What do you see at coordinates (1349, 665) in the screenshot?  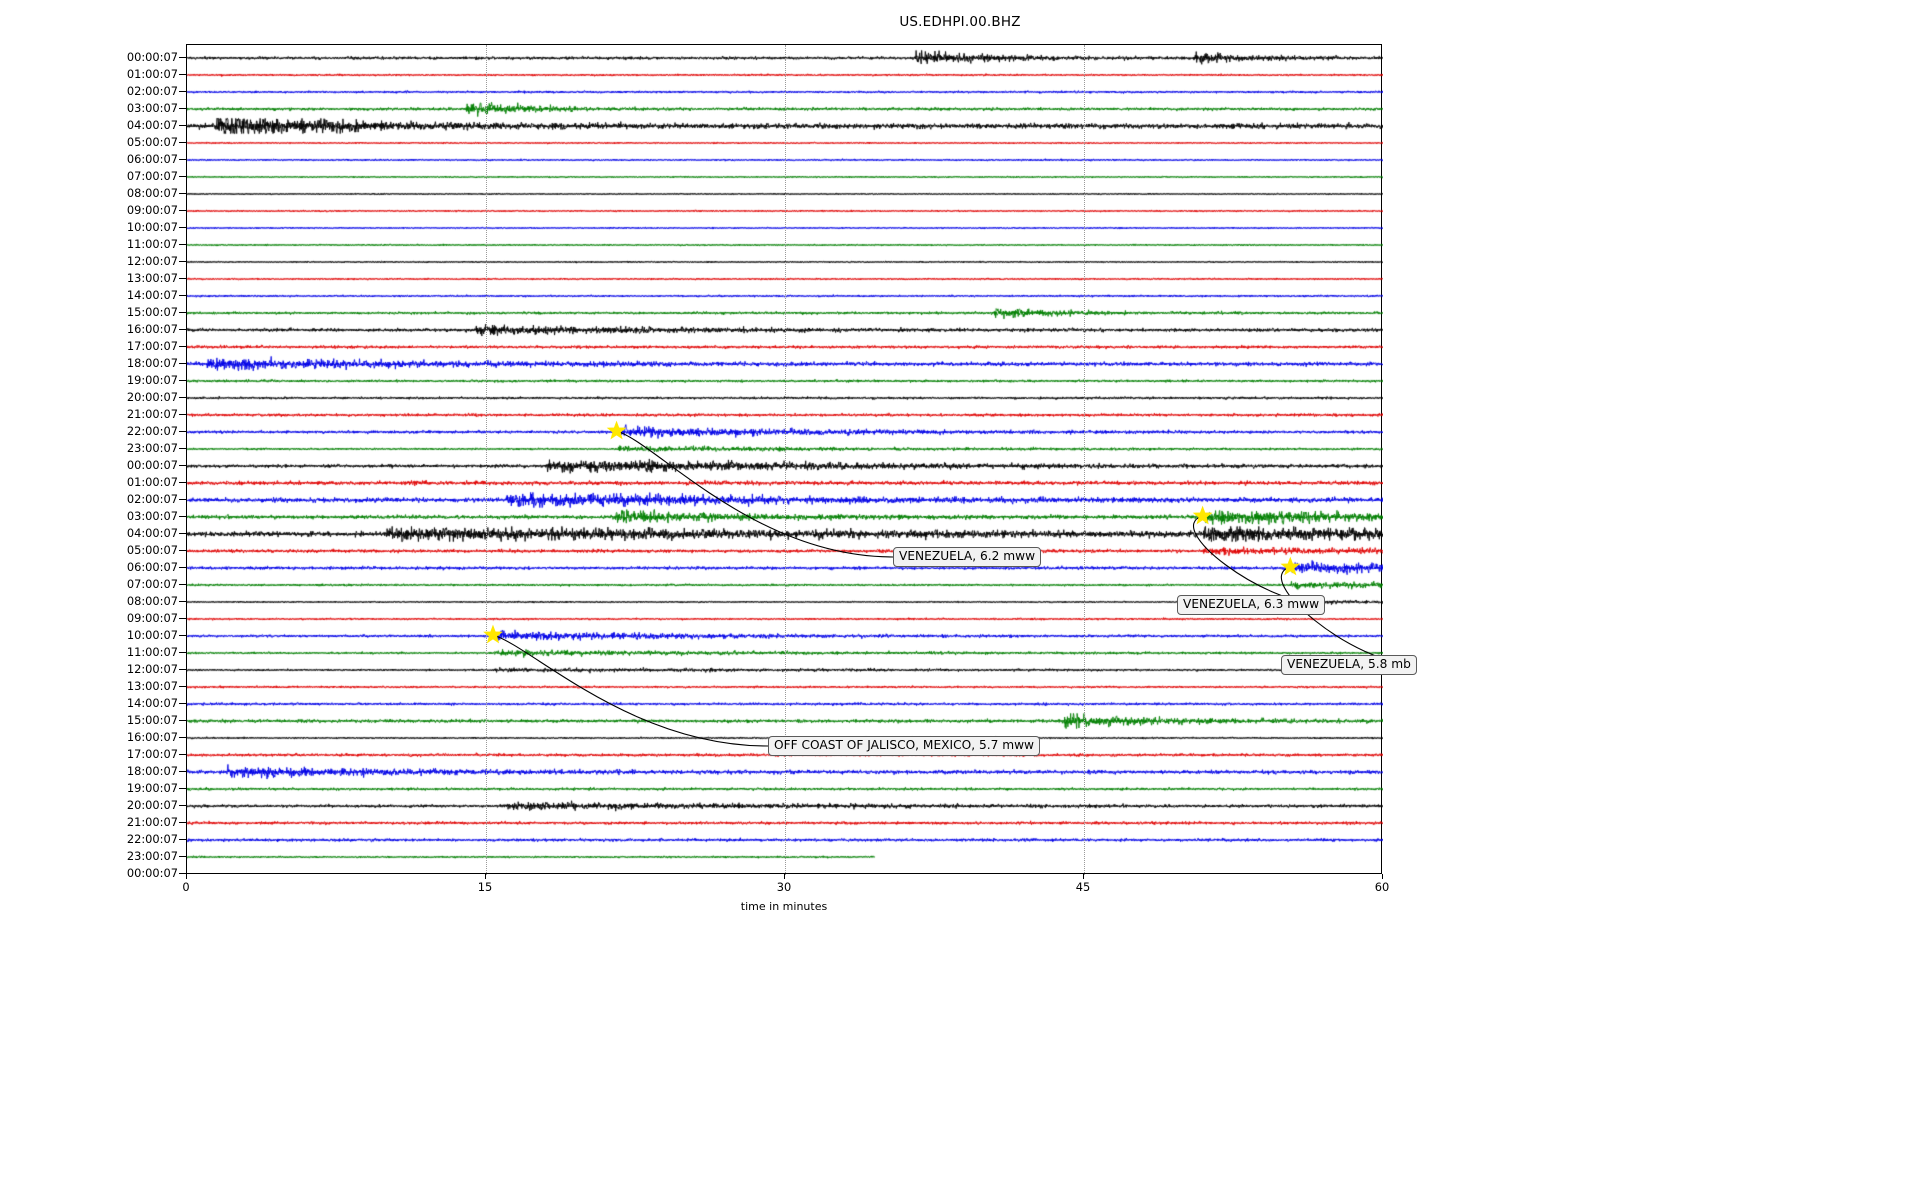 I see `event-annotation-label: VENEZUELA, 5.8 mb` at bounding box center [1349, 665].